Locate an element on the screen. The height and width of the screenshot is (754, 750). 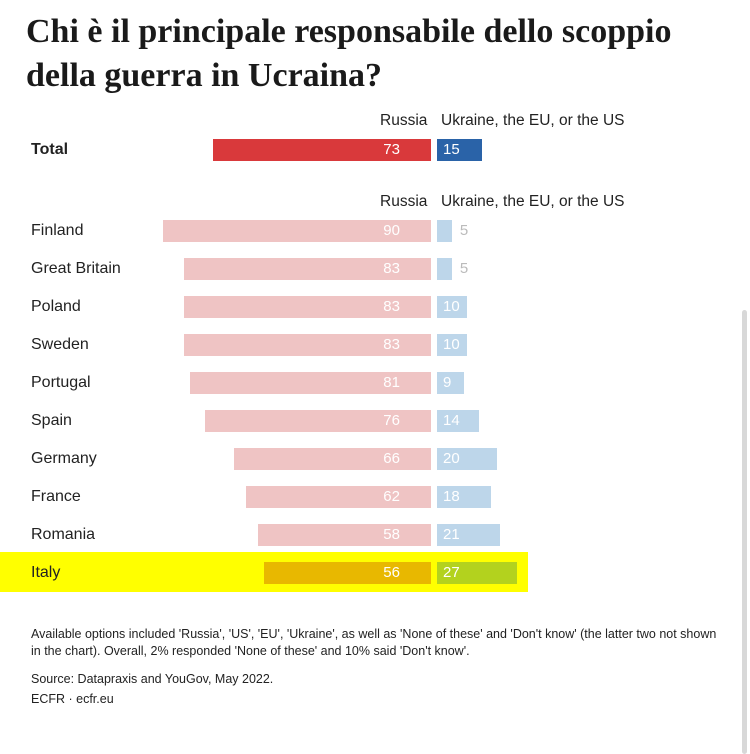
value-other-portugal: 9 is located at coordinates (447, 382).